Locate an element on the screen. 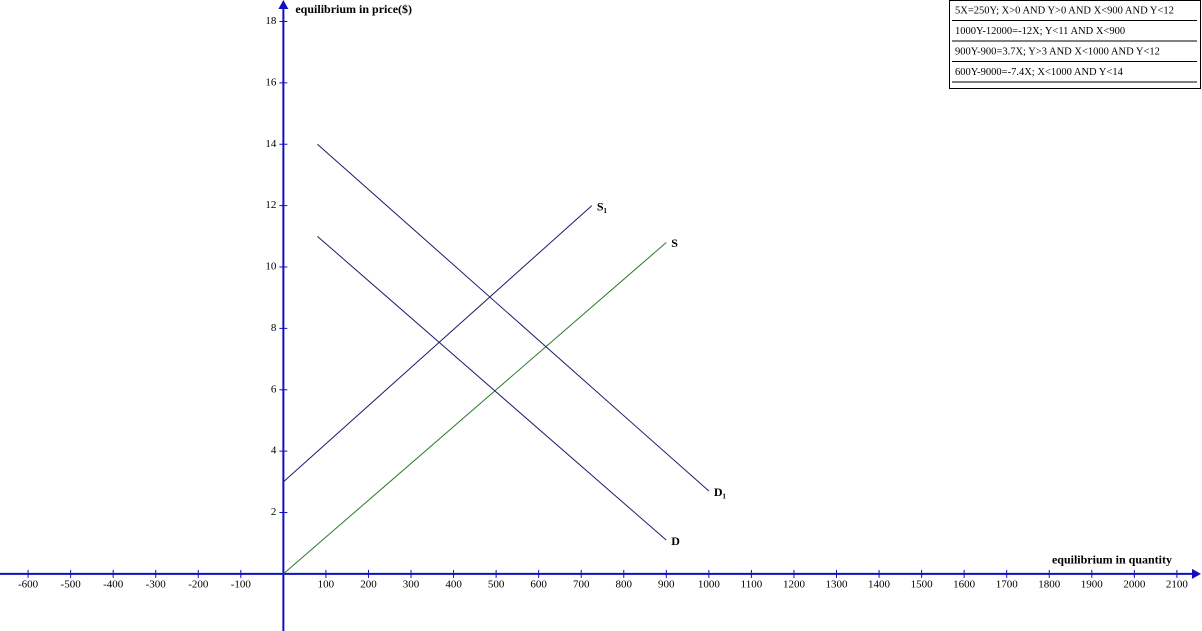 The width and height of the screenshot is (1202, 631). legend-equation: 1000Y-12000=-12X; Y<11 AND X<900 is located at coordinates (1040, 31).